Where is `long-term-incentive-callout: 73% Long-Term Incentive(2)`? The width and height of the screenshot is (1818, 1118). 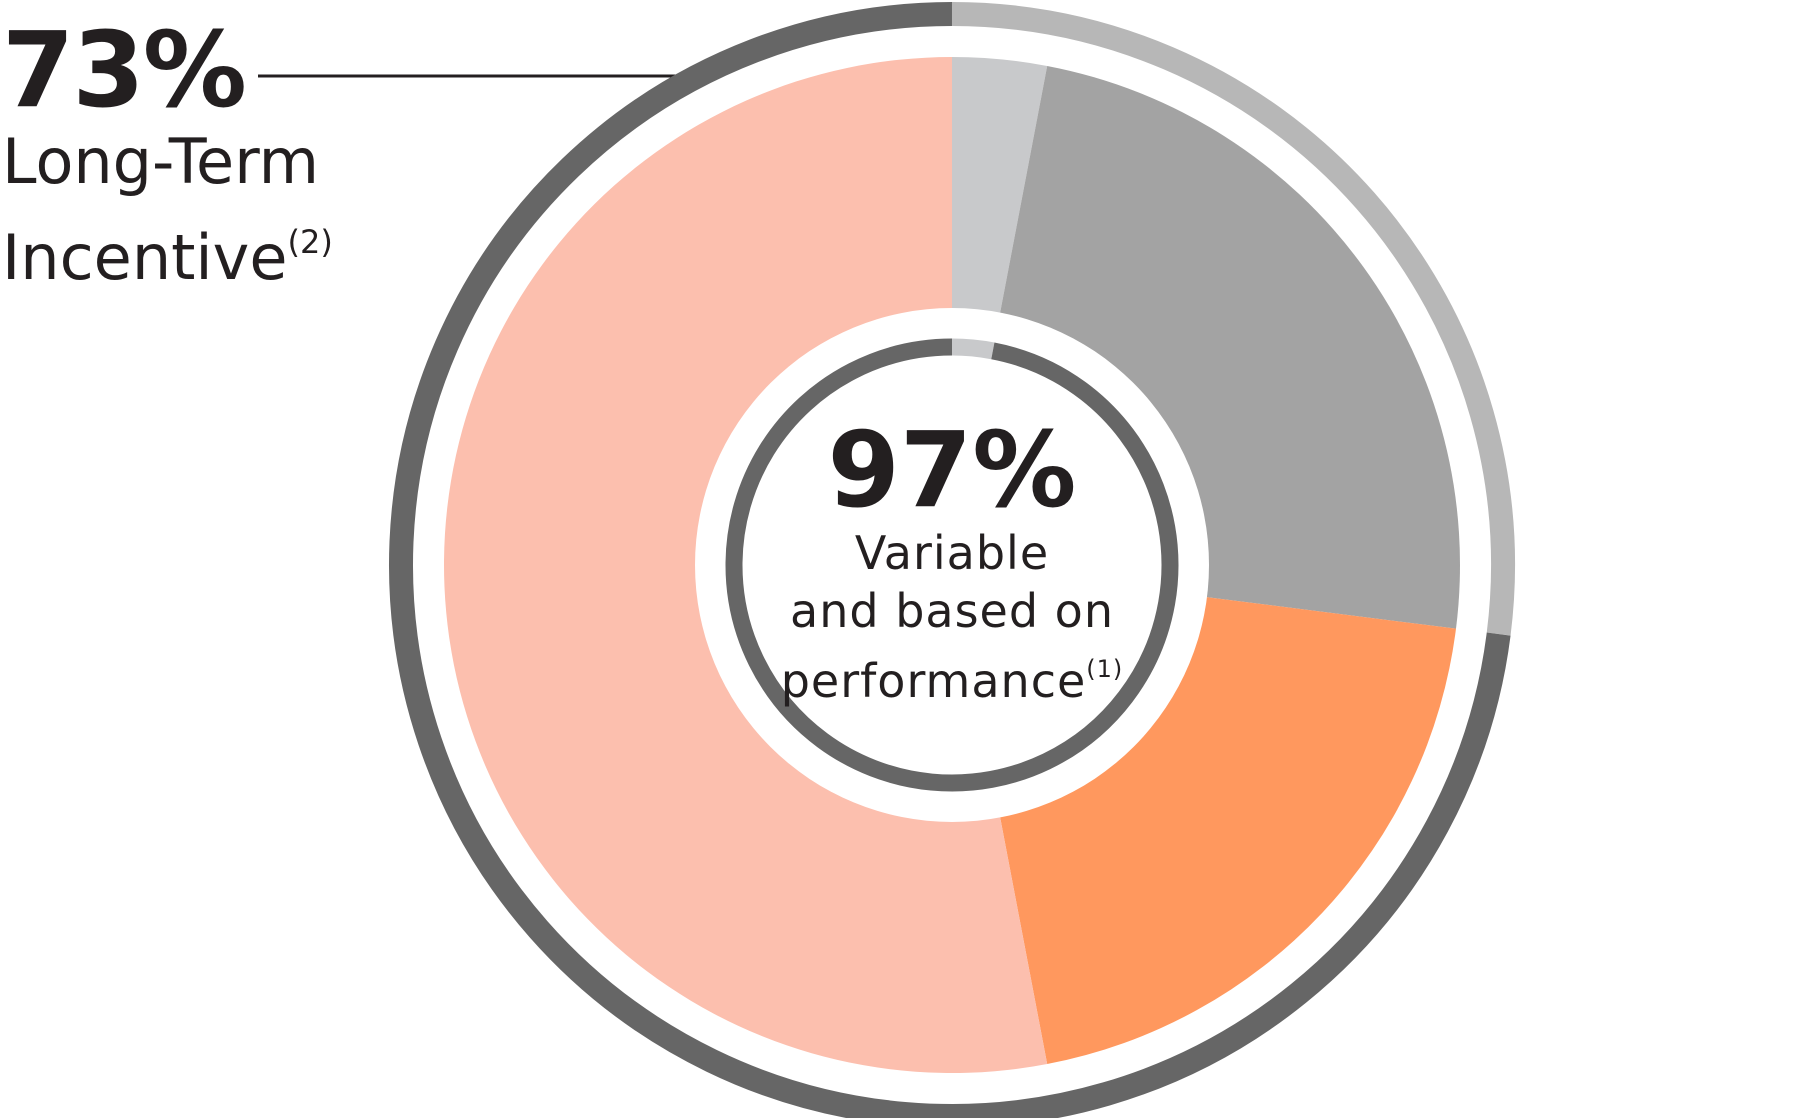 long-term-incentive-callout: 73% Long-Term Incentive(2) is located at coordinates (167, 158).